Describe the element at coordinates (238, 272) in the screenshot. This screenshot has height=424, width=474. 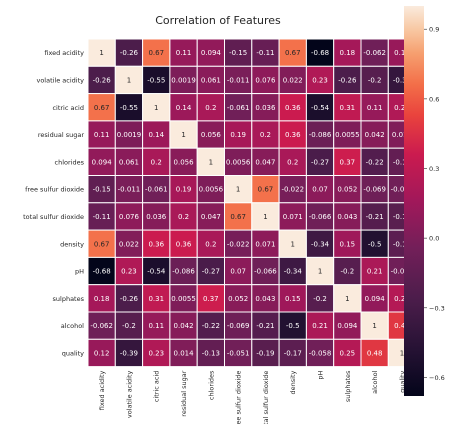
I see `cell-value-label: 0.07` at that location.